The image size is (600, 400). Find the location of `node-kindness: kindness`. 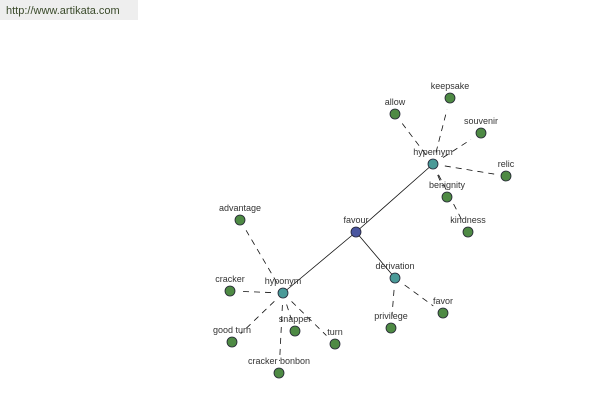

node-kindness: kindness is located at coordinates (468, 226).